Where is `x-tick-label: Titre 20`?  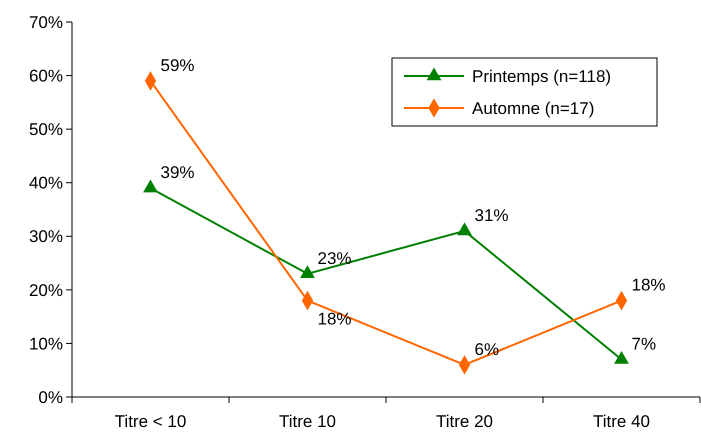
x-tick-label: Titre 20 is located at coordinates (465, 421).